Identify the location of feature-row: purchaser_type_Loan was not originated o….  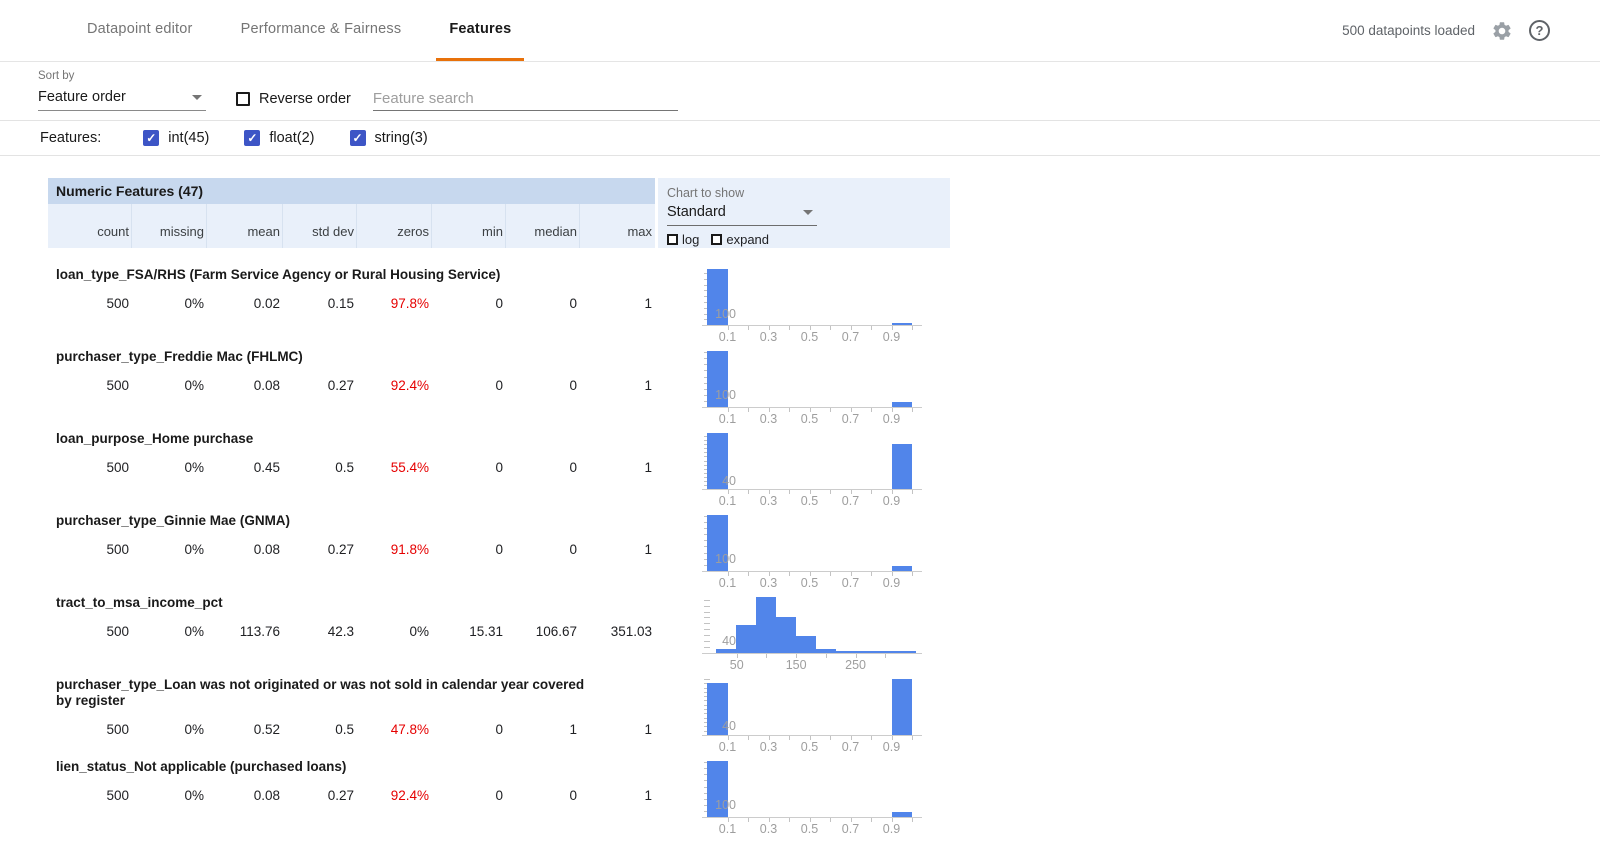
(824, 715).